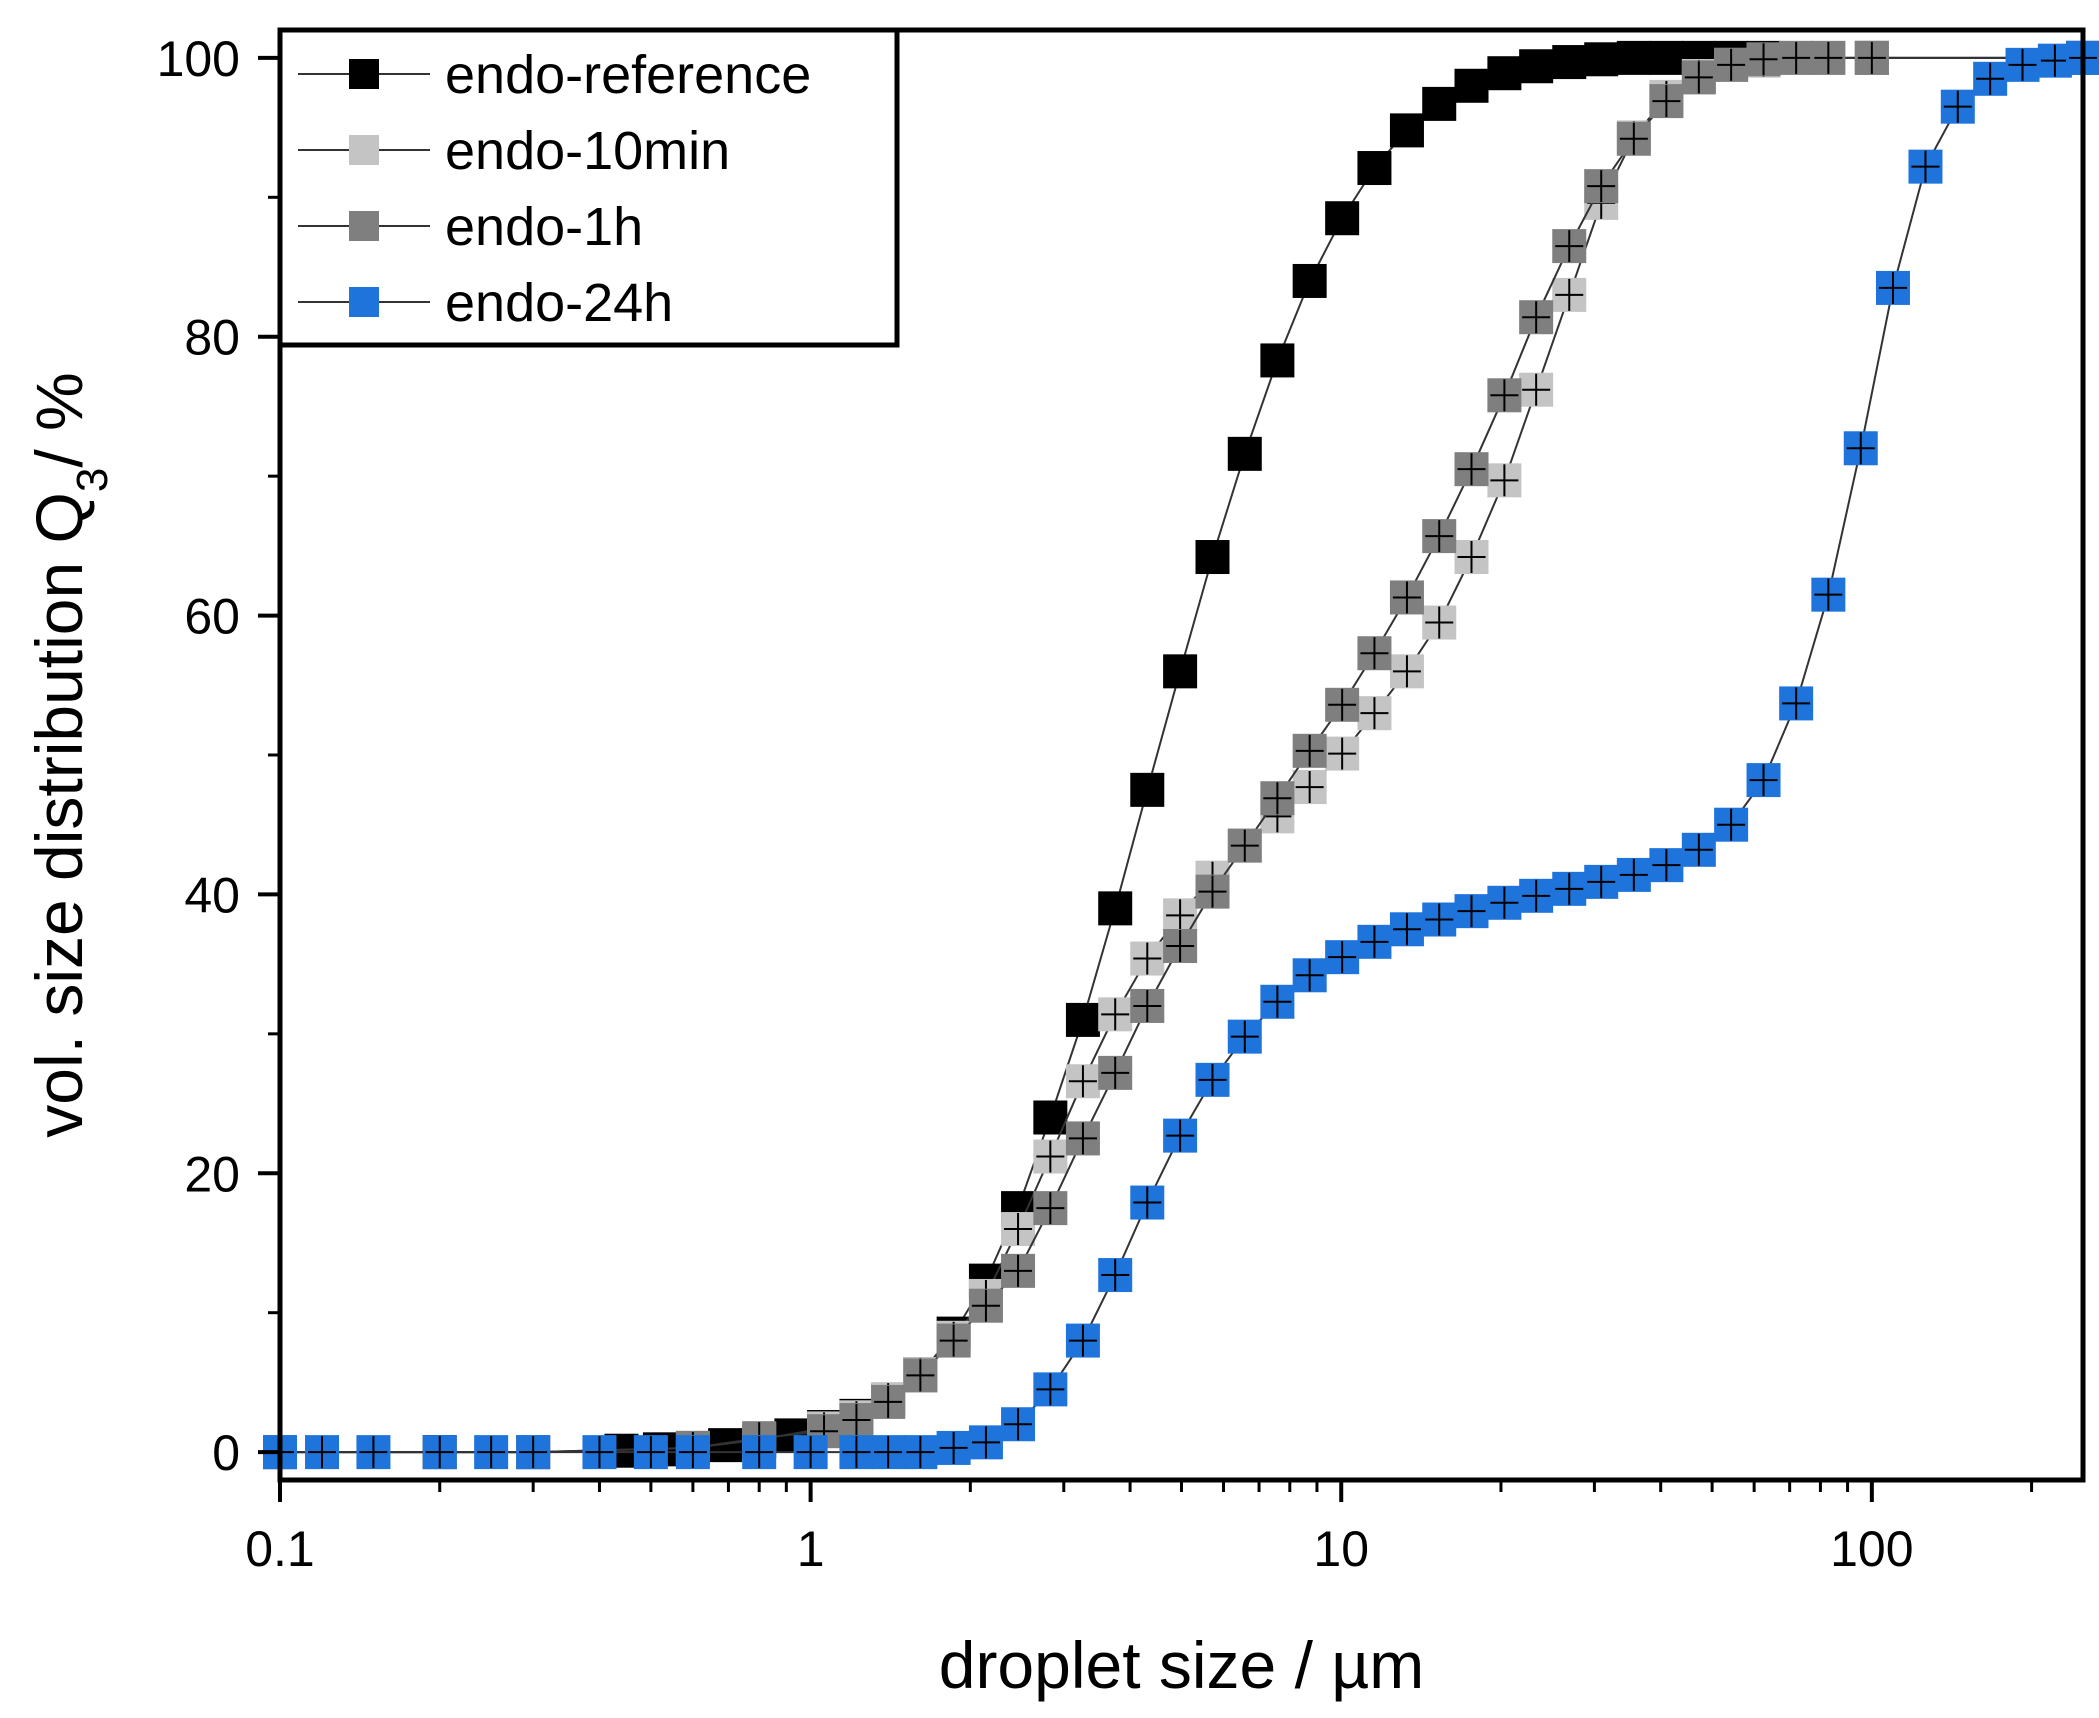  I want to click on legend-entry-endo-1h: endo-1h, so click(470, 227).